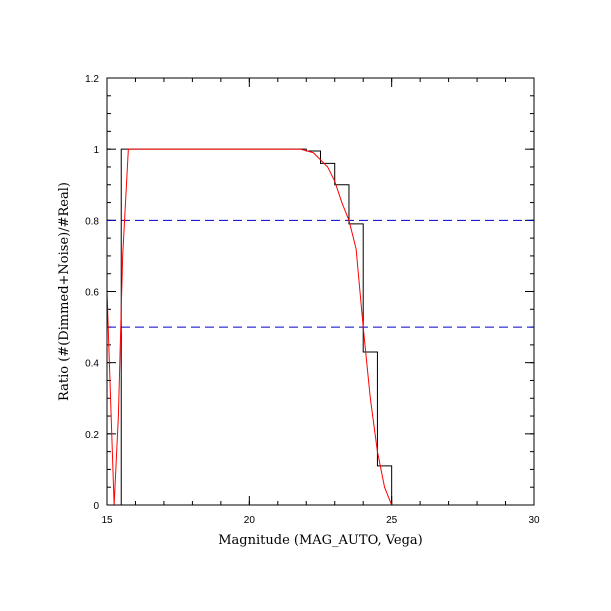 This screenshot has height=611, width=611. What do you see at coordinates (64, 291) in the screenshot?
I see `y-axis-label: Ratio (#(Dimmed+Noise)/#Real)` at bounding box center [64, 291].